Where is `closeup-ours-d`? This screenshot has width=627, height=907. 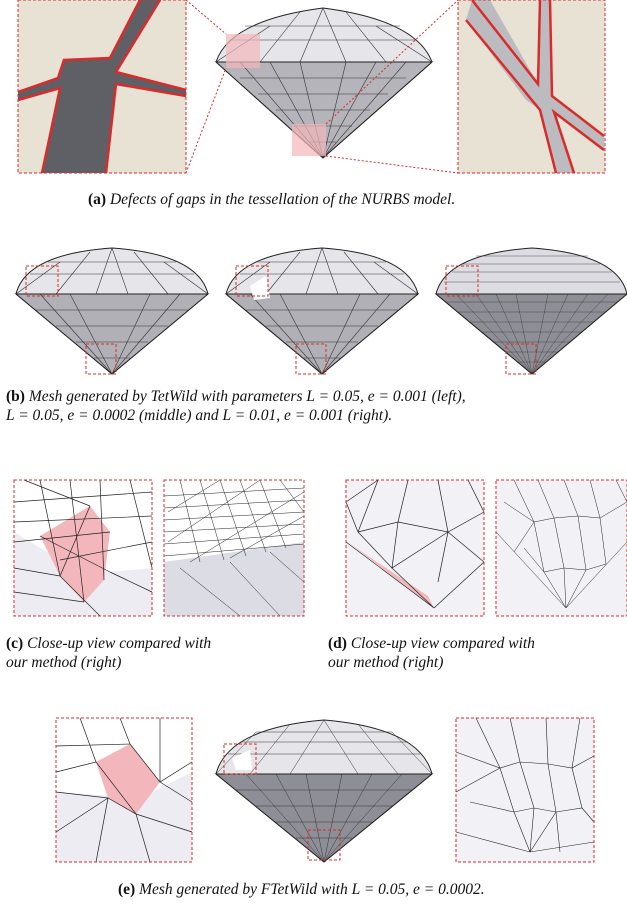
closeup-ours-d is located at coordinates (561, 548).